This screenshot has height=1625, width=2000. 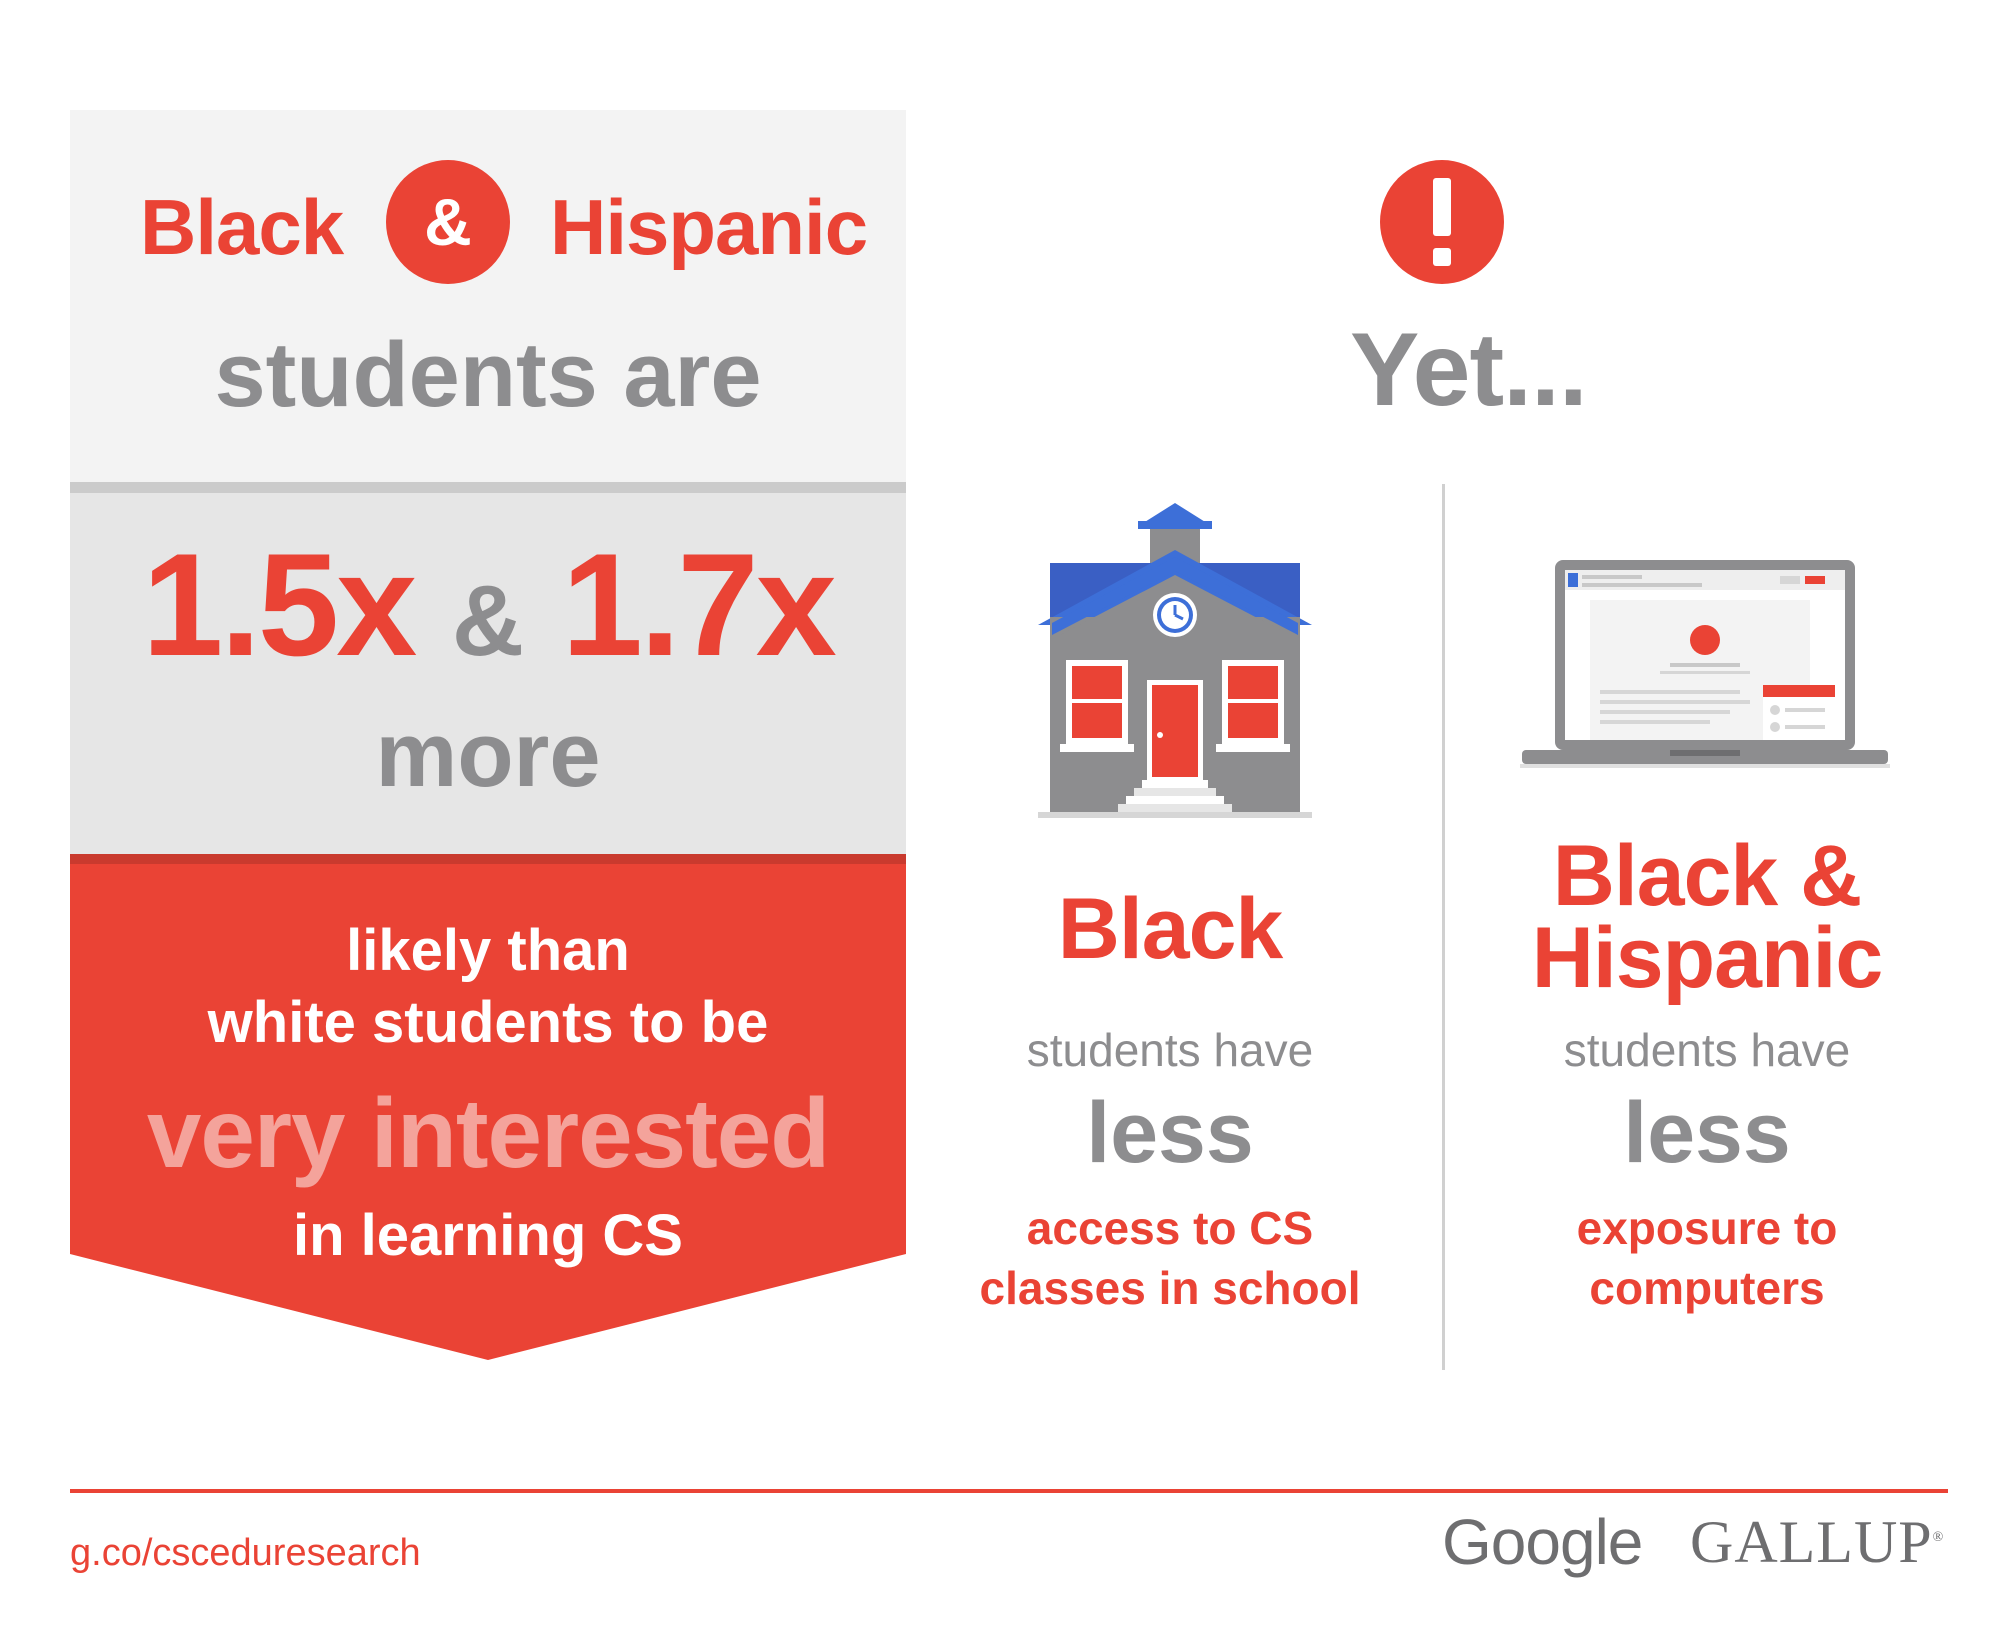 I want to click on gallup-logo-text: GALLUP, so click(x=1811, y=1542).